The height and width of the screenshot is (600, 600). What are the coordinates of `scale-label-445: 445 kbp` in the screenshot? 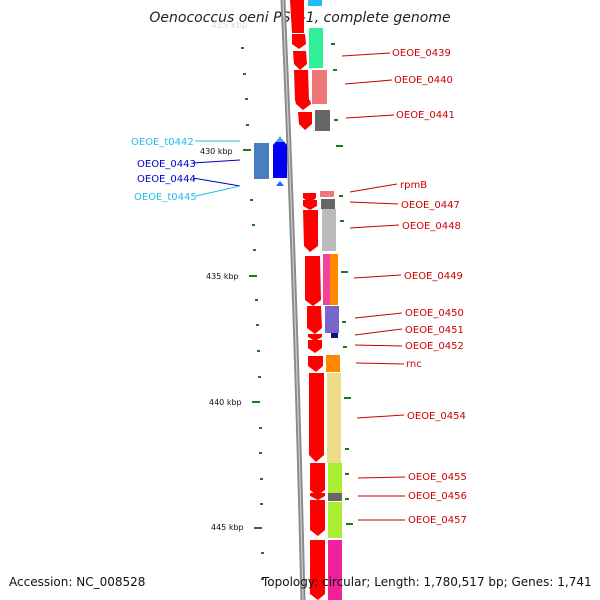 It's located at (227, 527).